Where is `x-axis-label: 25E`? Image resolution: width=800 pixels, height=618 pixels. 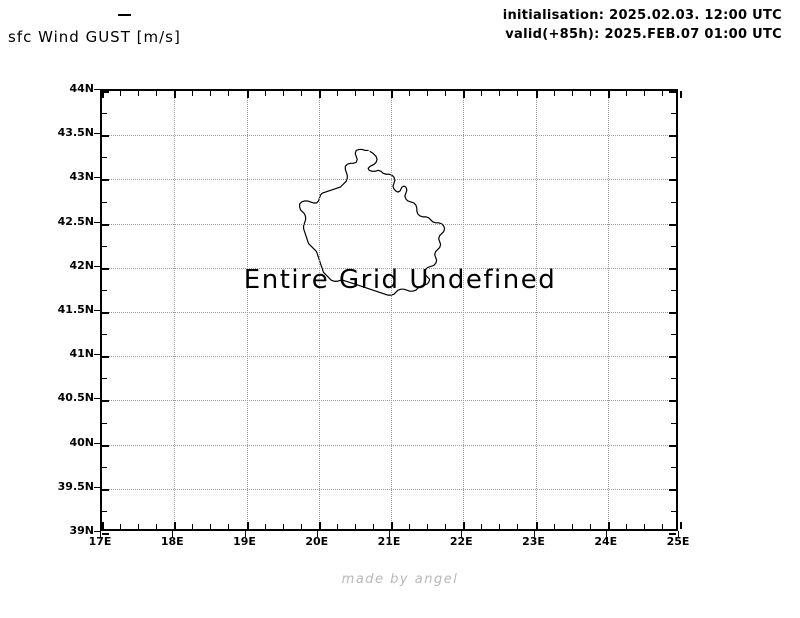
x-axis-label: 25E is located at coordinates (678, 541).